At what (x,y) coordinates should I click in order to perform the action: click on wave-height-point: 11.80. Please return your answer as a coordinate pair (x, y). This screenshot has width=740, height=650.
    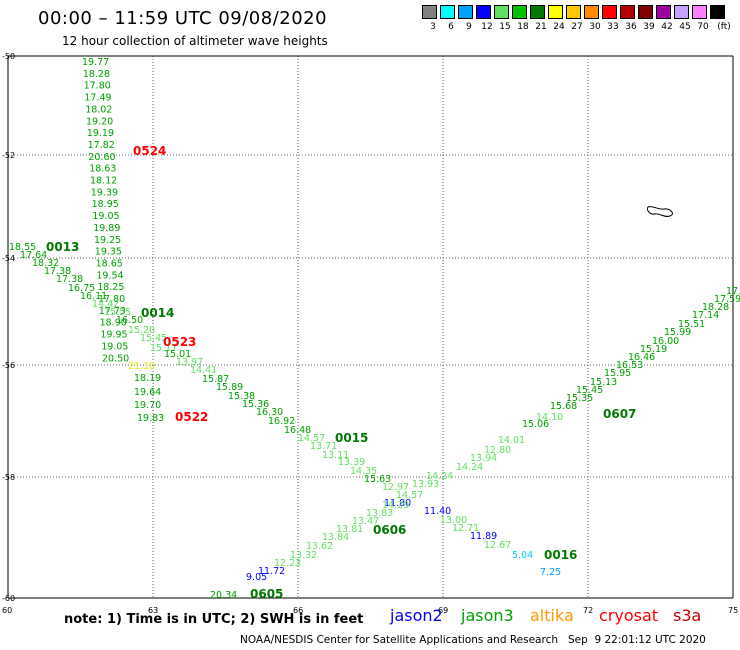
    Looking at the image, I should click on (397, 503).